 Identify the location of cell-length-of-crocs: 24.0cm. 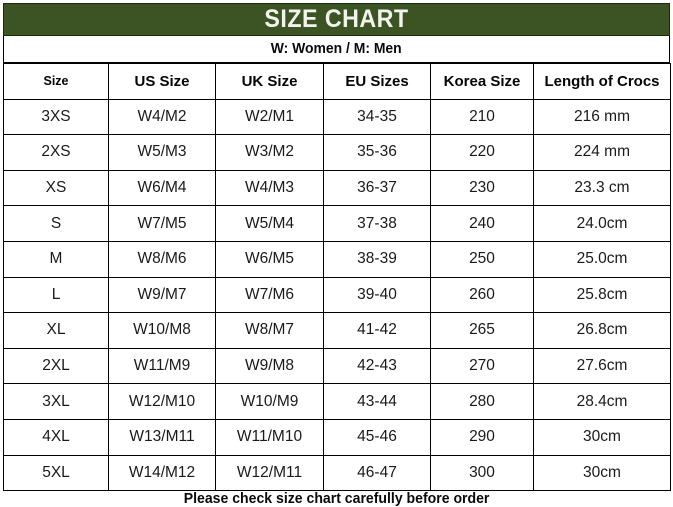
(602, 223).